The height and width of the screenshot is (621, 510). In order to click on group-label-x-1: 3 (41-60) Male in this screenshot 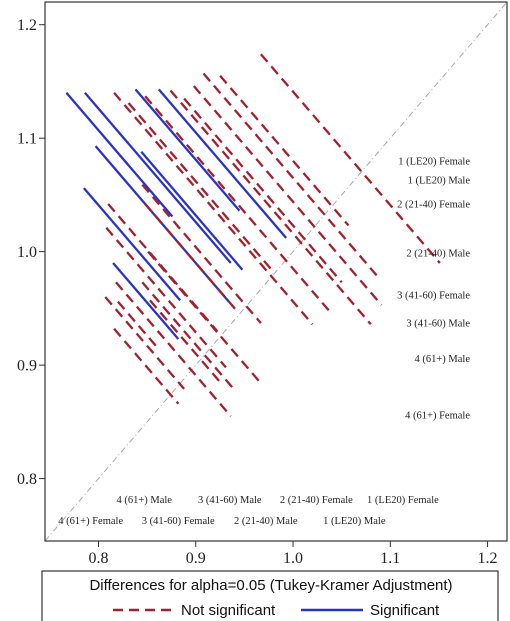, I will do `click(230, 500)`.